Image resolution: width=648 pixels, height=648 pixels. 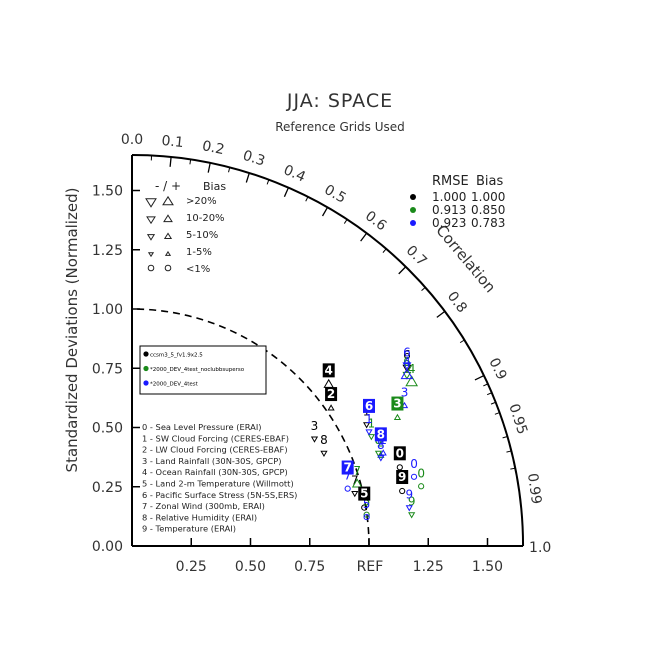 What do you see at coordinates (107, 547) in the screenshot?
I see `y-tick-label: 0.00` at bounding box center [107, 547].